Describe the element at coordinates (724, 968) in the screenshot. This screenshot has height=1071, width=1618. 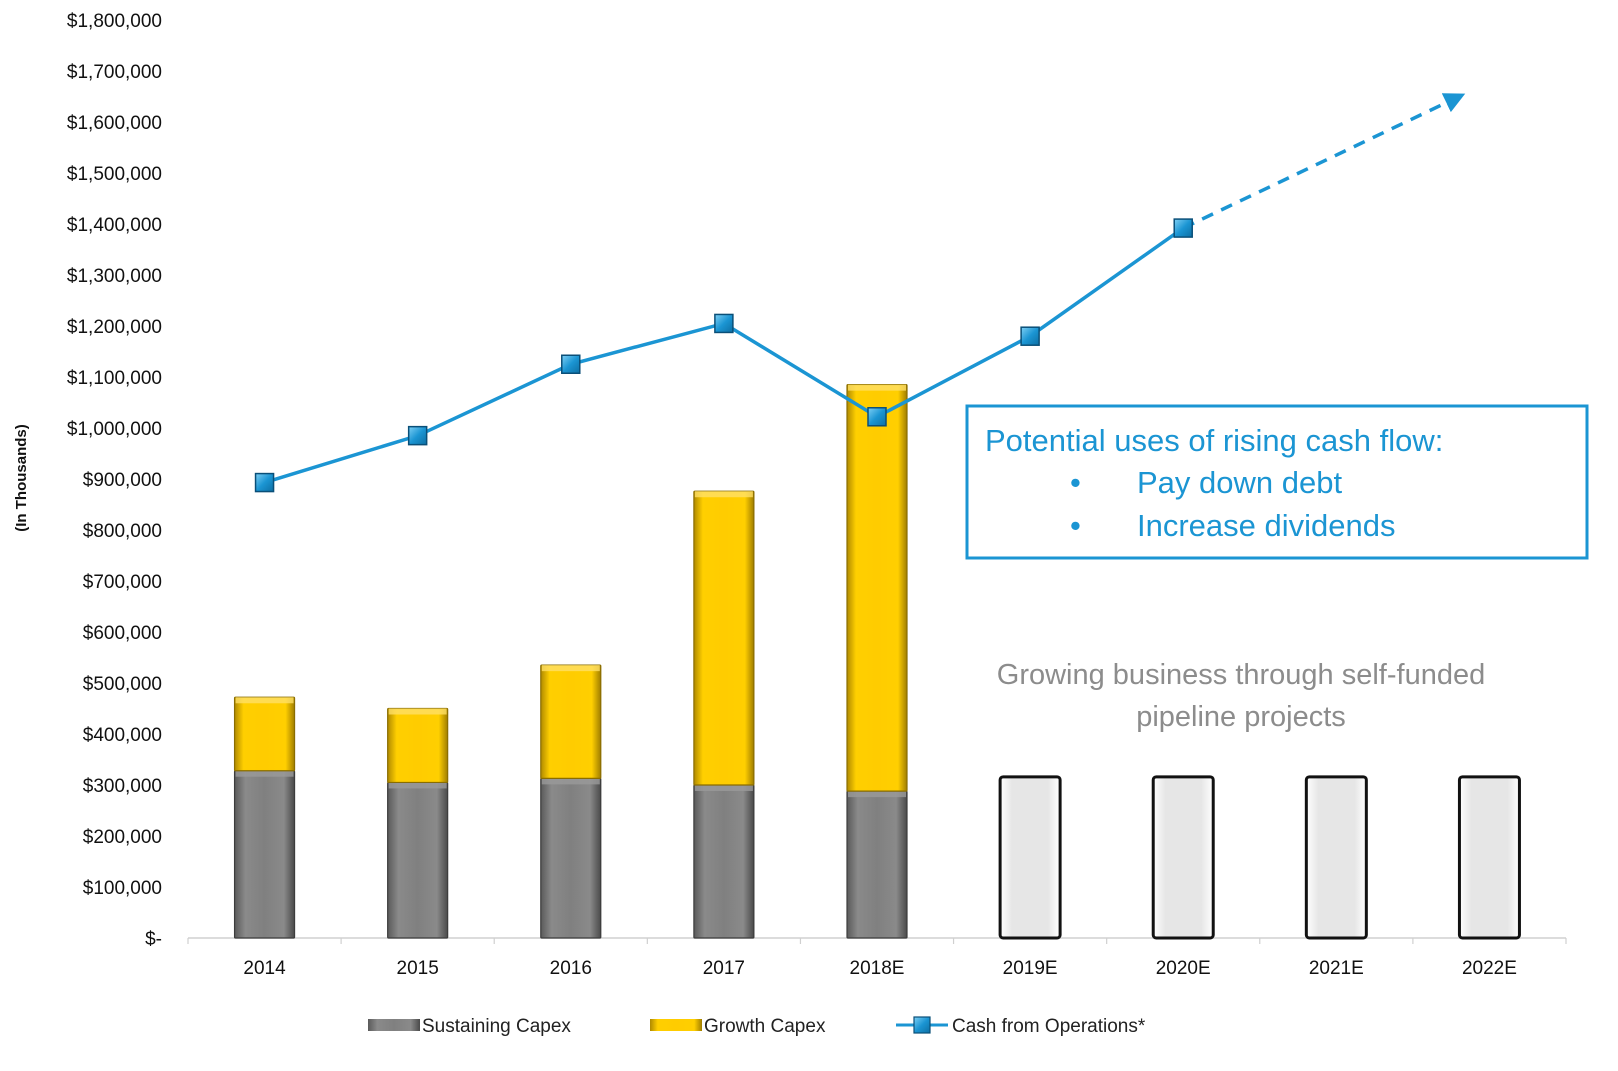
I see `x-tick-label: 2017` at that location.